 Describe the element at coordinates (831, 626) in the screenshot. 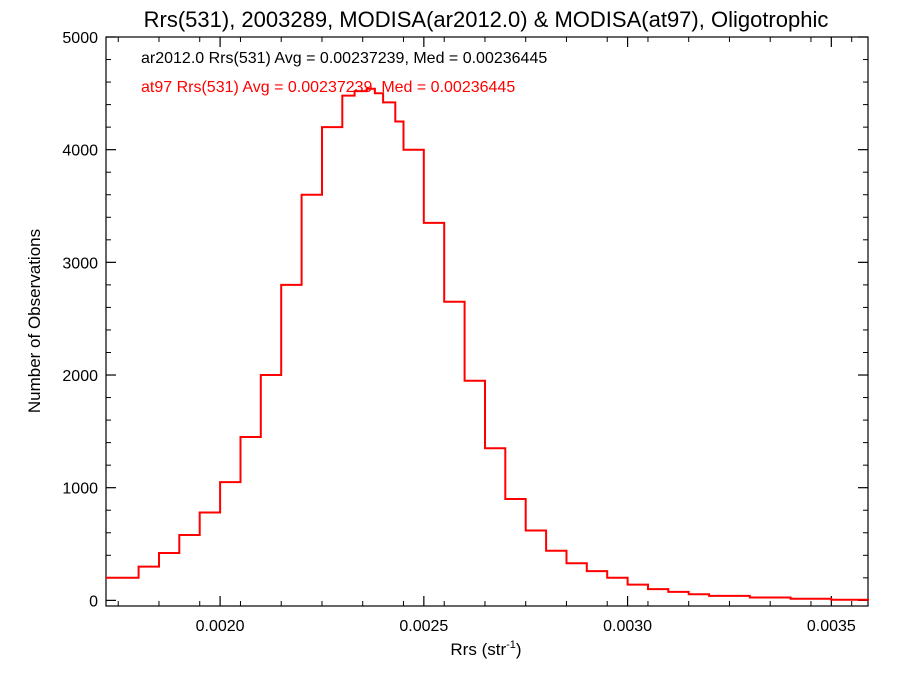

I see `x-tick-label: 0.0035` at that location.